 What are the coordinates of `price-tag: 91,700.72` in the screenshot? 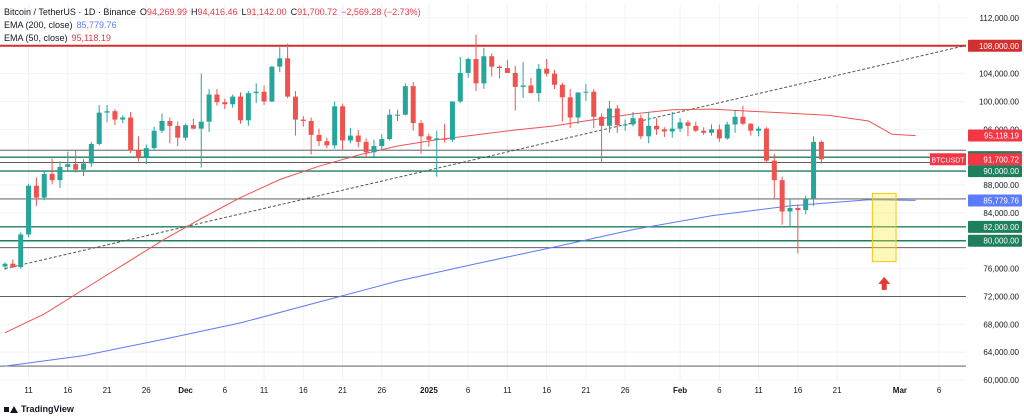 It's located at (995, 159).